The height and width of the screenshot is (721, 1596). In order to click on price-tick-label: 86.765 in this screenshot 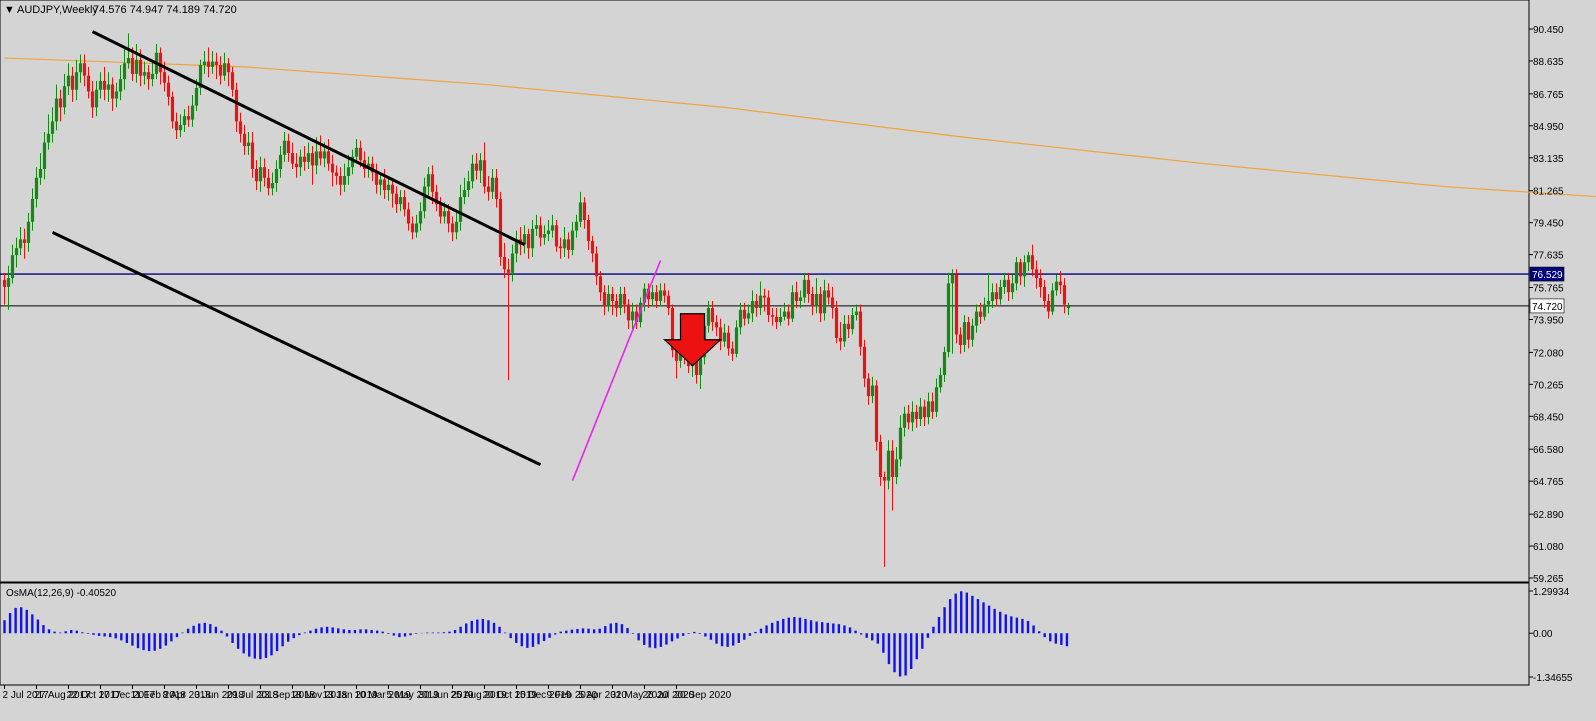, I will do `click(1548, 95)`.